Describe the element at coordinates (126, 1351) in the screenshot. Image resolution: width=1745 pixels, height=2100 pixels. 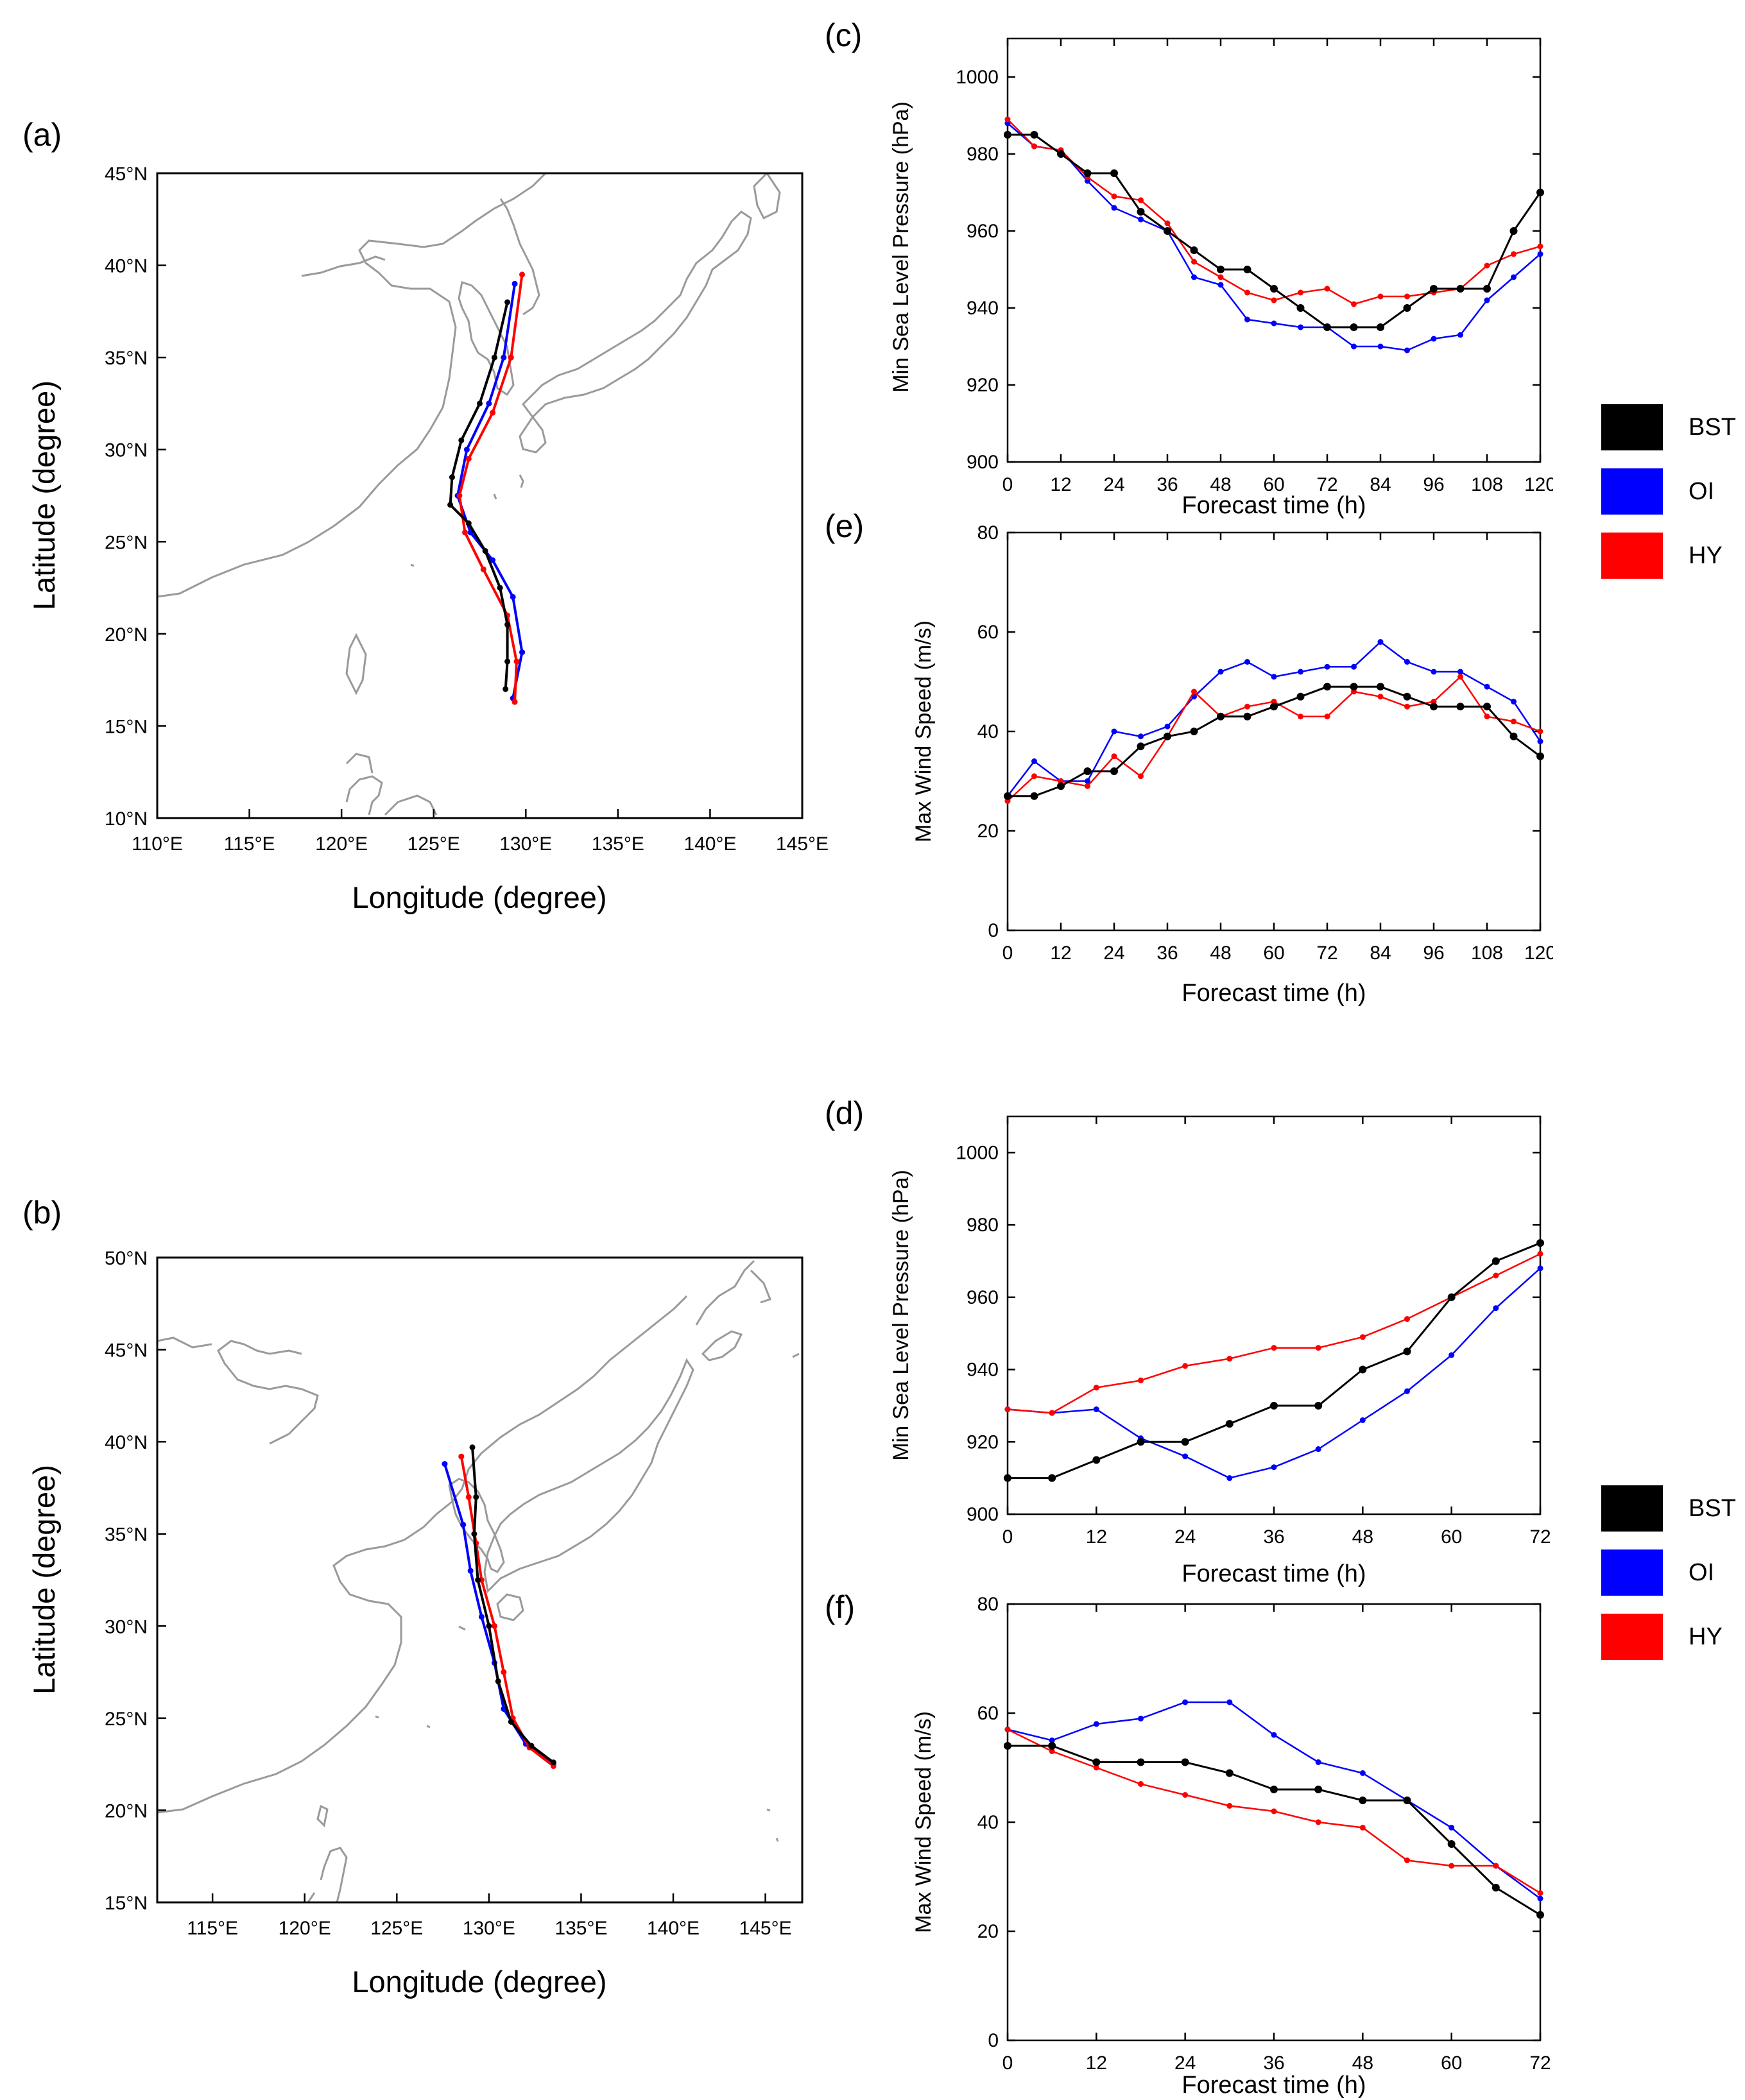
I see `ytick-label-b: 45°N` at that location.